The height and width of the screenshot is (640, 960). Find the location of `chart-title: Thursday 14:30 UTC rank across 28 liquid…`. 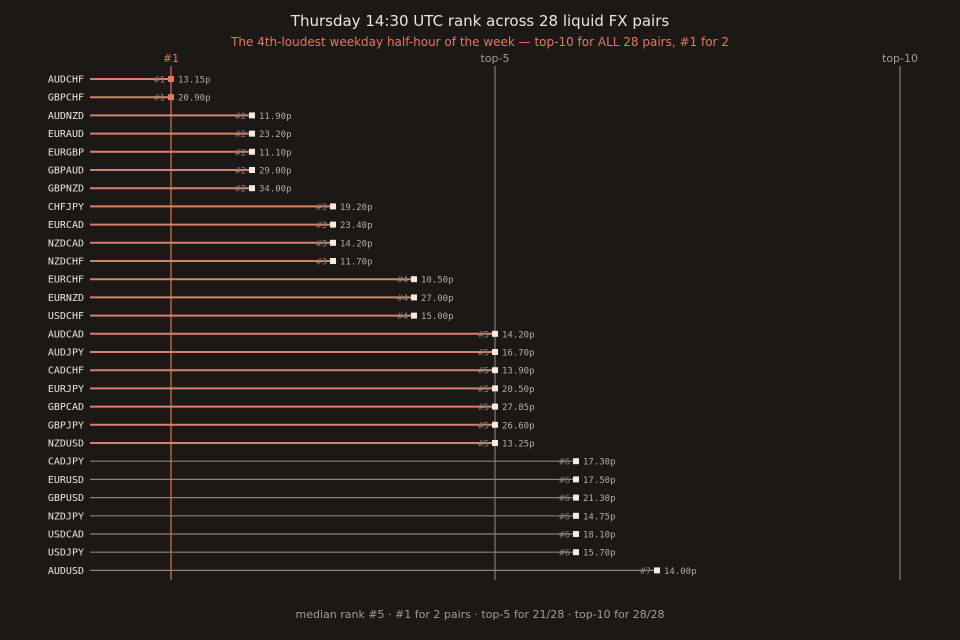

chart-title: Thursday 14:30 UTC rank across 28 liquid… is located at coordinates (480, 21).